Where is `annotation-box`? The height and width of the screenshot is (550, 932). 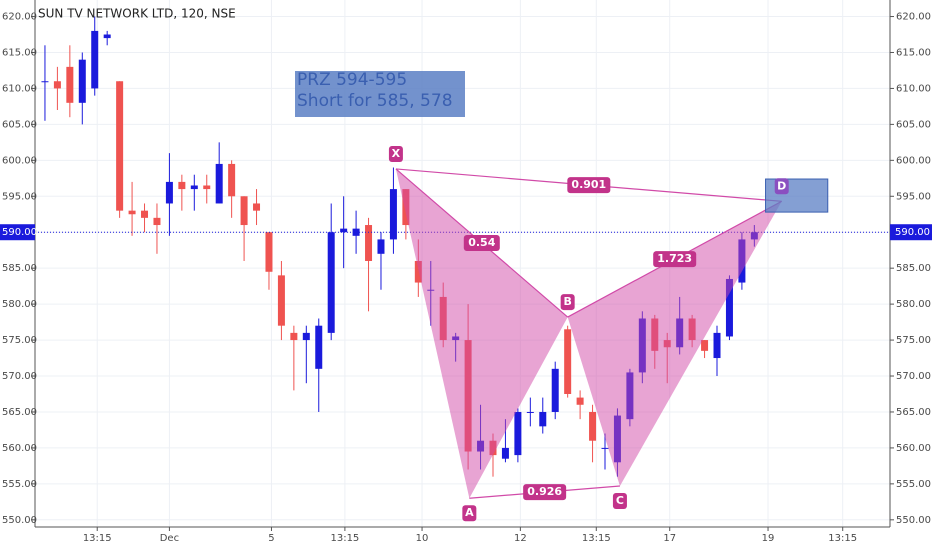
annotation-box is located at coordinates (380, 94).